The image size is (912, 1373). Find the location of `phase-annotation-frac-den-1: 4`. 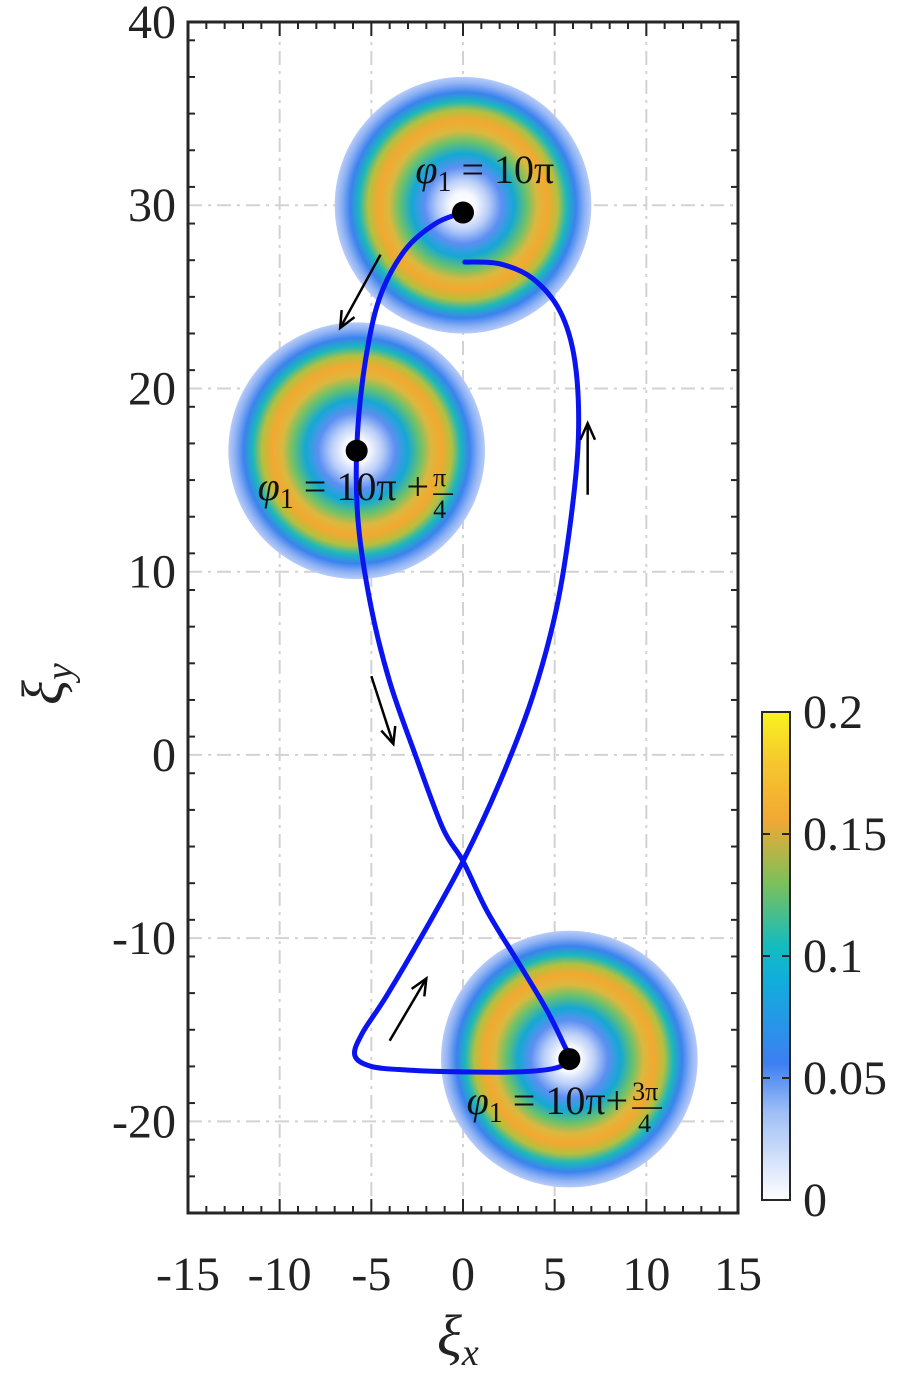

phase-annotation-frac-den-1: 4 is located at coordinates (439, 509).